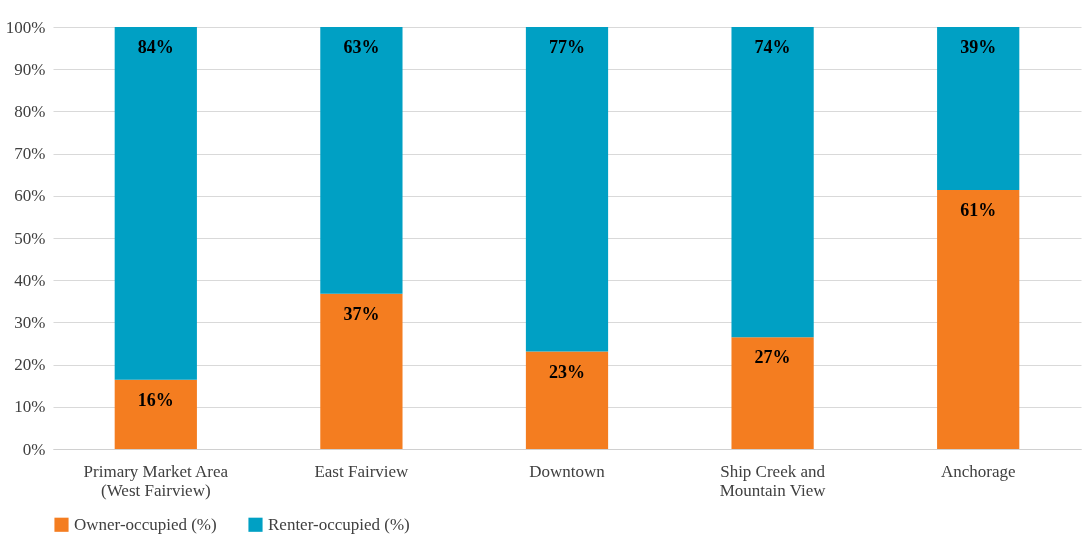  What do you see at coordinates (361, 313) in the screenshot?
I see `data-label: 37%` at bounding box center [361, 313].